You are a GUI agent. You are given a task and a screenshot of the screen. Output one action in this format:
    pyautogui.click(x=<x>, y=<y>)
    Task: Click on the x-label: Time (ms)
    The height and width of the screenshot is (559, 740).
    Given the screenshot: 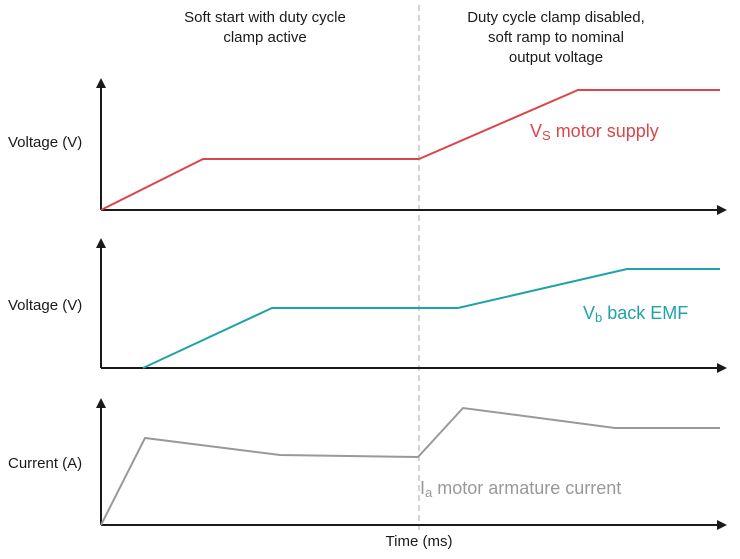 What is the action you would take?
    pyautogui.click(x=419, y=541)
    